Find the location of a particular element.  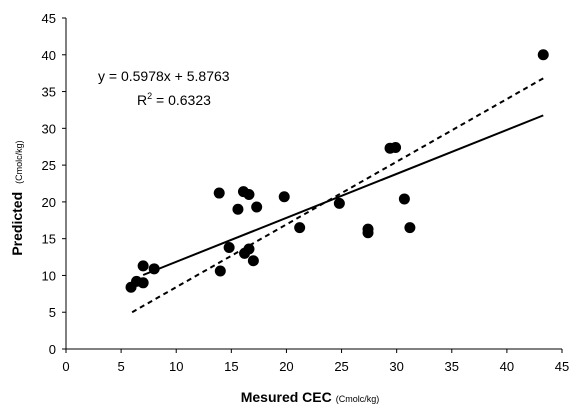

y-tick-label: 5 is located at coordinates (52, 312).